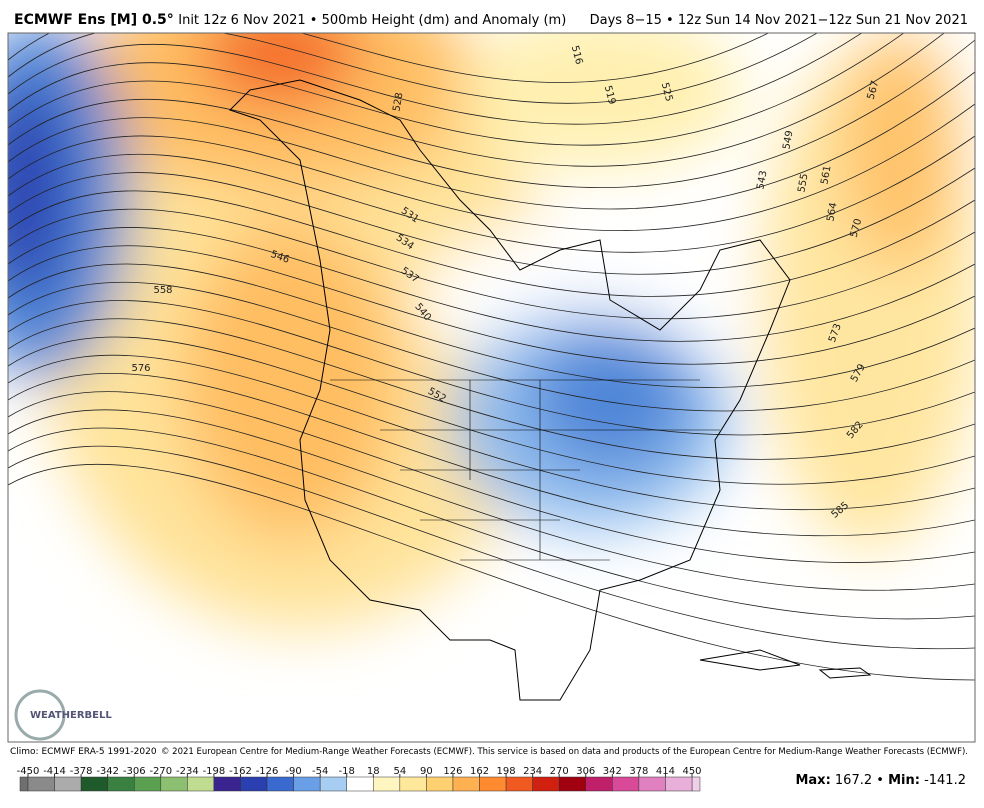  Describe the element at coordinates (506, 771) in the screenshot. I see `colorbar-tick-label: 198` at that location.